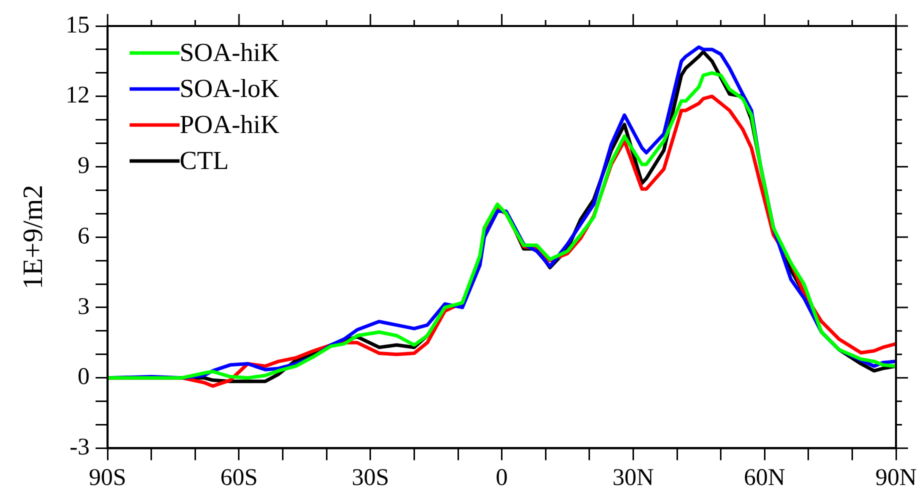  What do you see at coordinates (633, 477) in the screenshot?
I see `x-tick-label: 30N` at bounding box center [633, 477].